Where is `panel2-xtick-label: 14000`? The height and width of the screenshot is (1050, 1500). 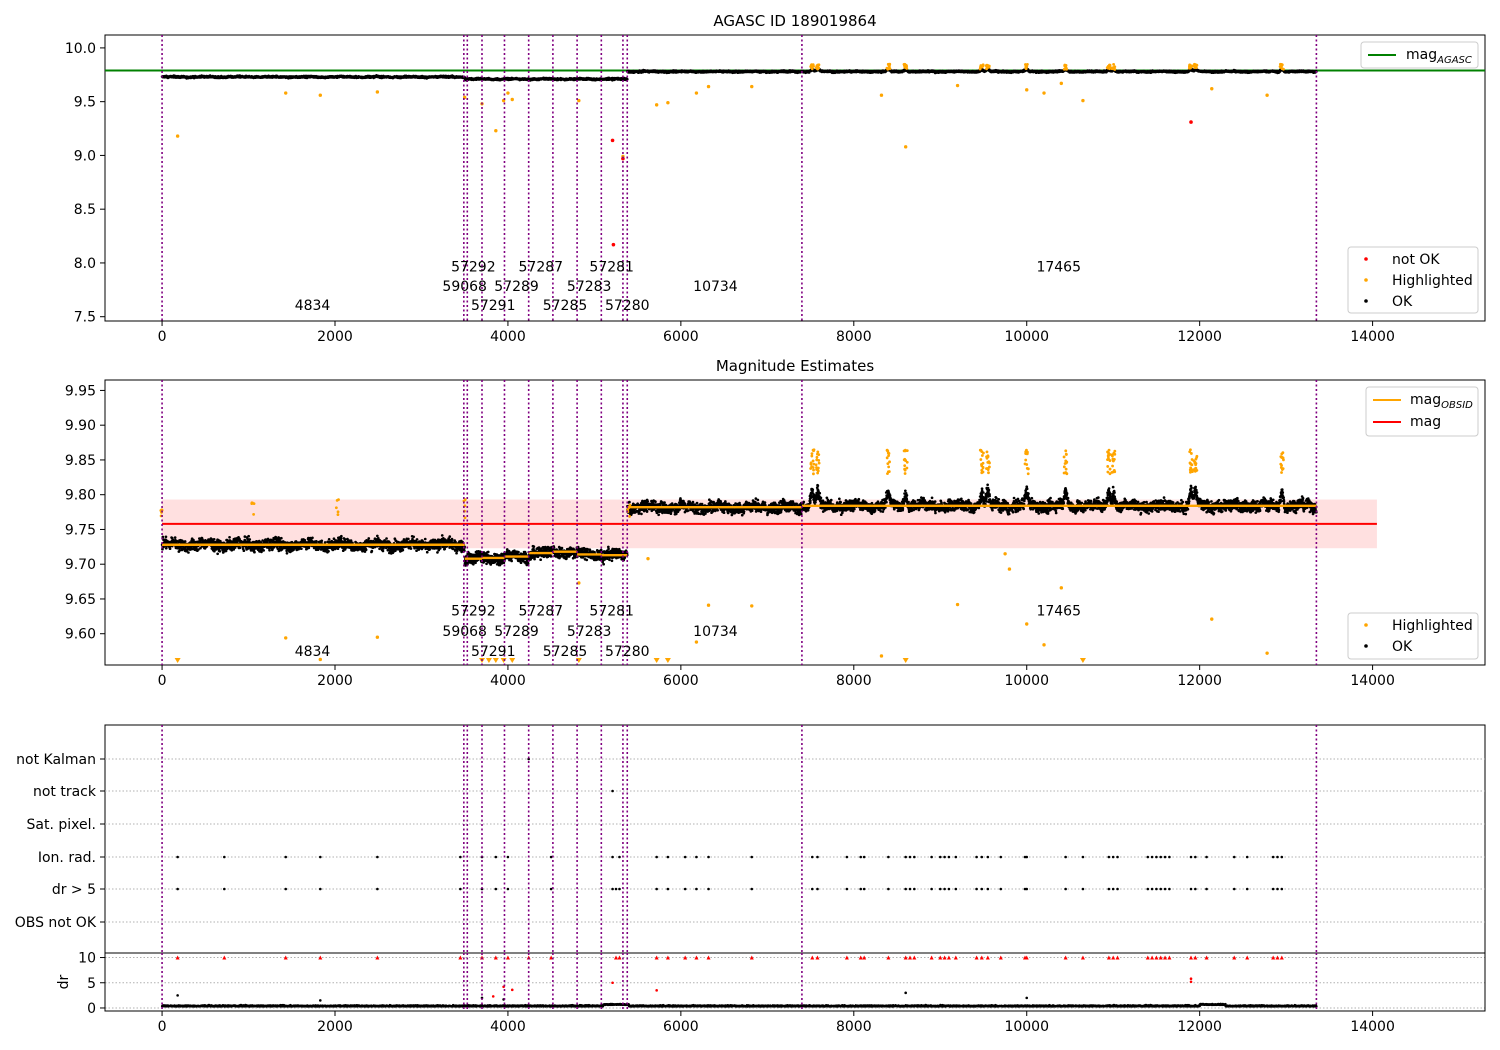 panel2-xtick-label: 14000 is located at coordinates (1372, 681).